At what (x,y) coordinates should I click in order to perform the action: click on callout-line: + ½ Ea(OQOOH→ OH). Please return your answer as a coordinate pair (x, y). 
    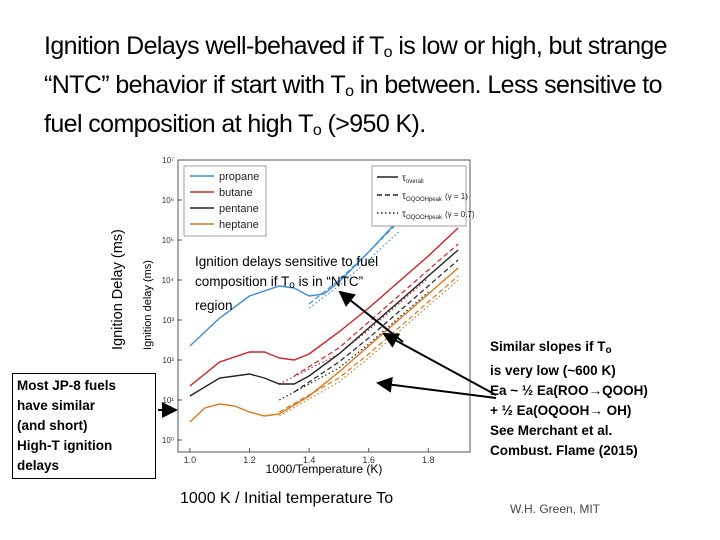
    Looking at the image, I should click on (561, 410).